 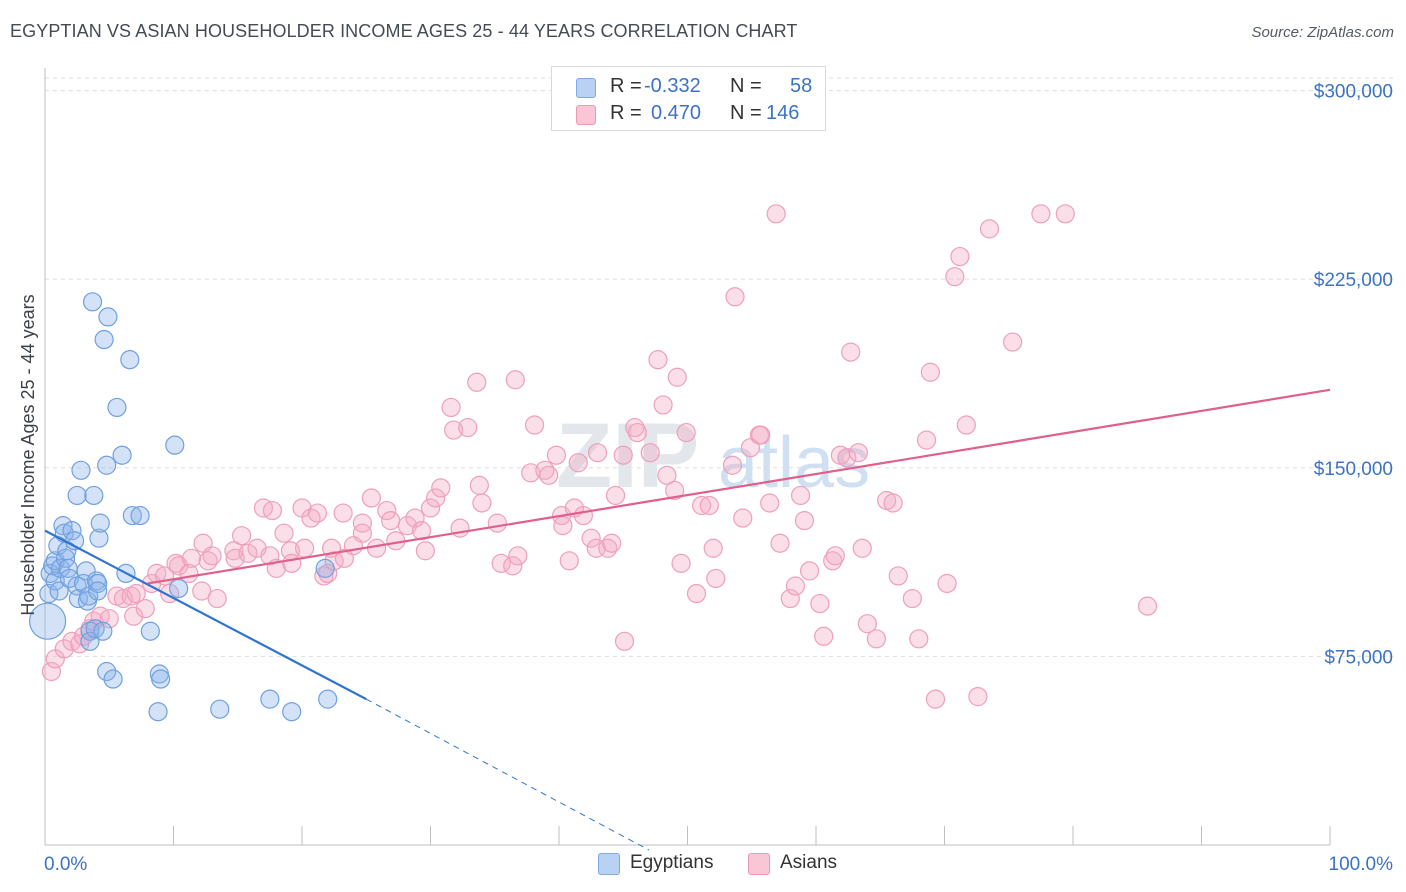 What do you see at coordinates (676, 113) in the screenshot?
I see `legend-r-value: 0.470` at bounding box center [676, 113].